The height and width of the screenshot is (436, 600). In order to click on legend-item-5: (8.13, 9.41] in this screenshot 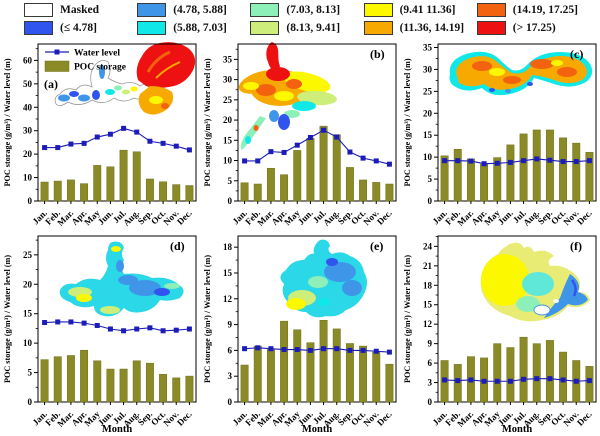, I will do `click(306, 28)`.